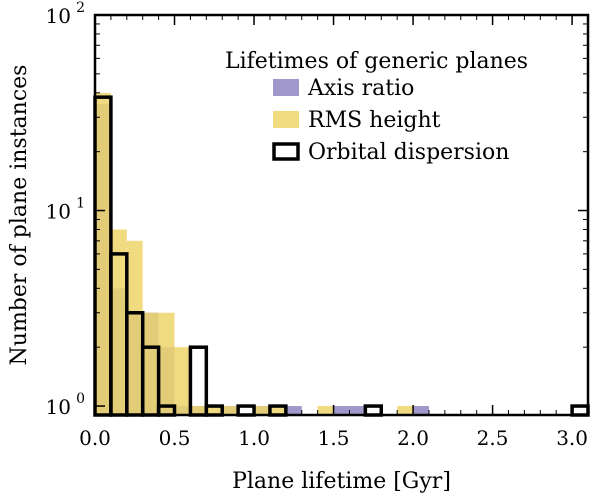  I want to click on y-tick-labels: 10 0 10 1 10 2, so click(65, 209).